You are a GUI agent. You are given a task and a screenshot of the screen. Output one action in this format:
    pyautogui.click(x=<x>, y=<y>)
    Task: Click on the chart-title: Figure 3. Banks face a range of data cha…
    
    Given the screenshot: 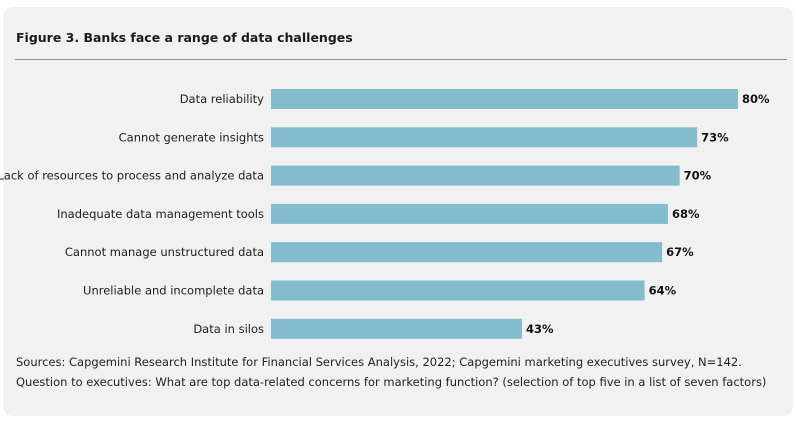 What is the action you would take?
    pyautogui.click(x=184, y=37)
    